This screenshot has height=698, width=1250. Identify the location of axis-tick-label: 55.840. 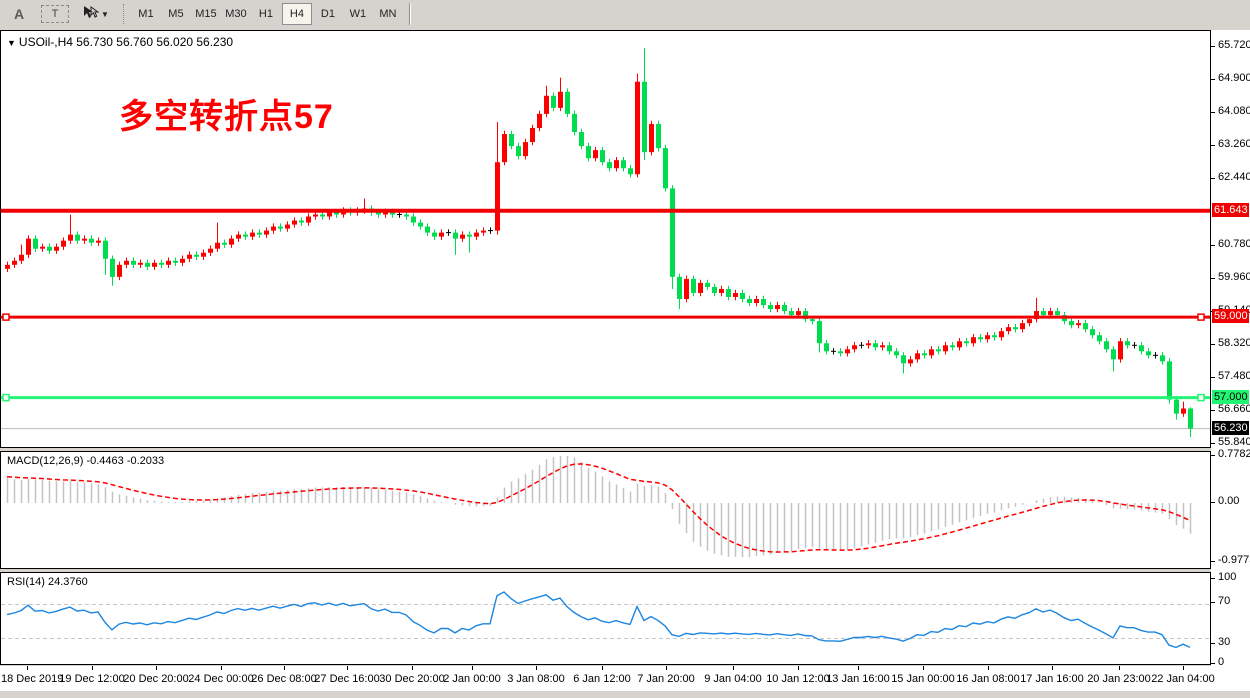
(1234, 442).